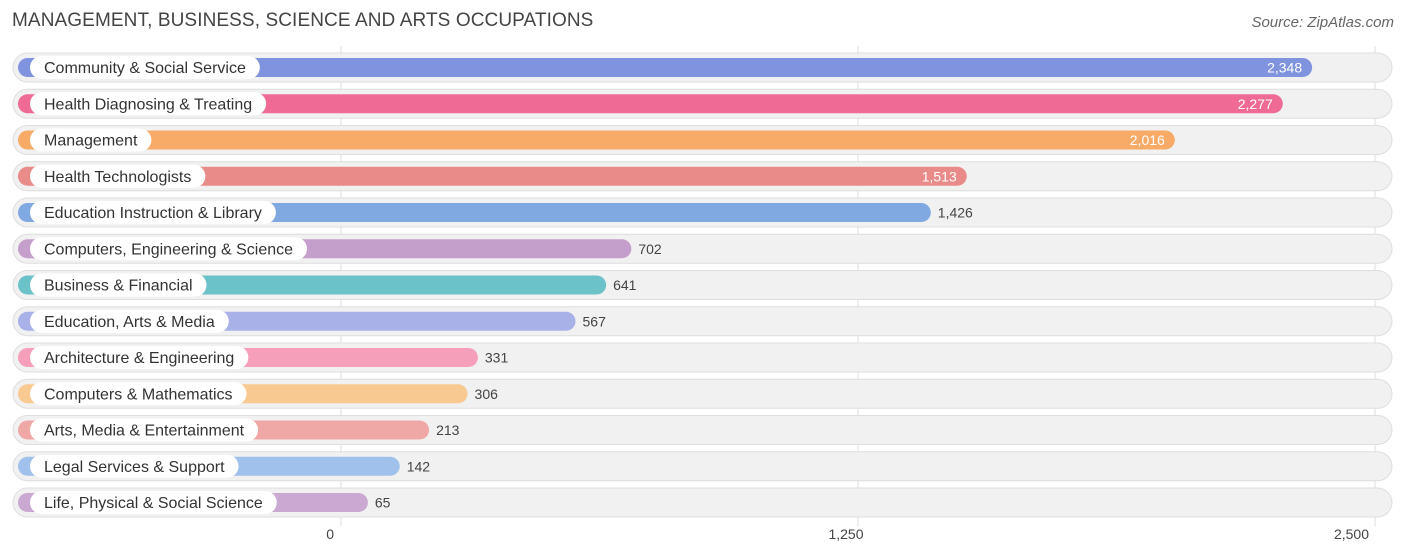  I want to click on category-label: Management, so click(91, 141).